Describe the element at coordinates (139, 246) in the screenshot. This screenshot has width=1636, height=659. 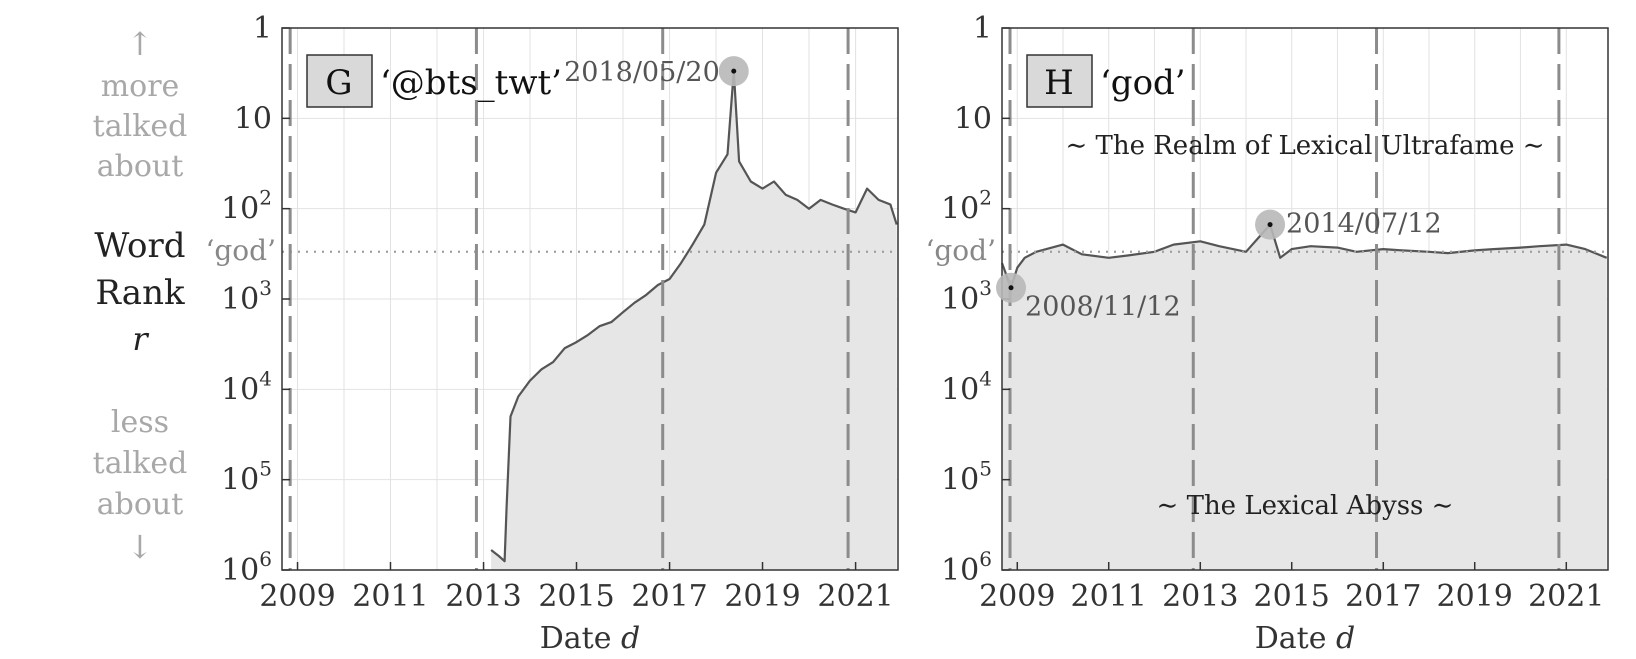
I see `word-rank-line-1: Word` at that location.